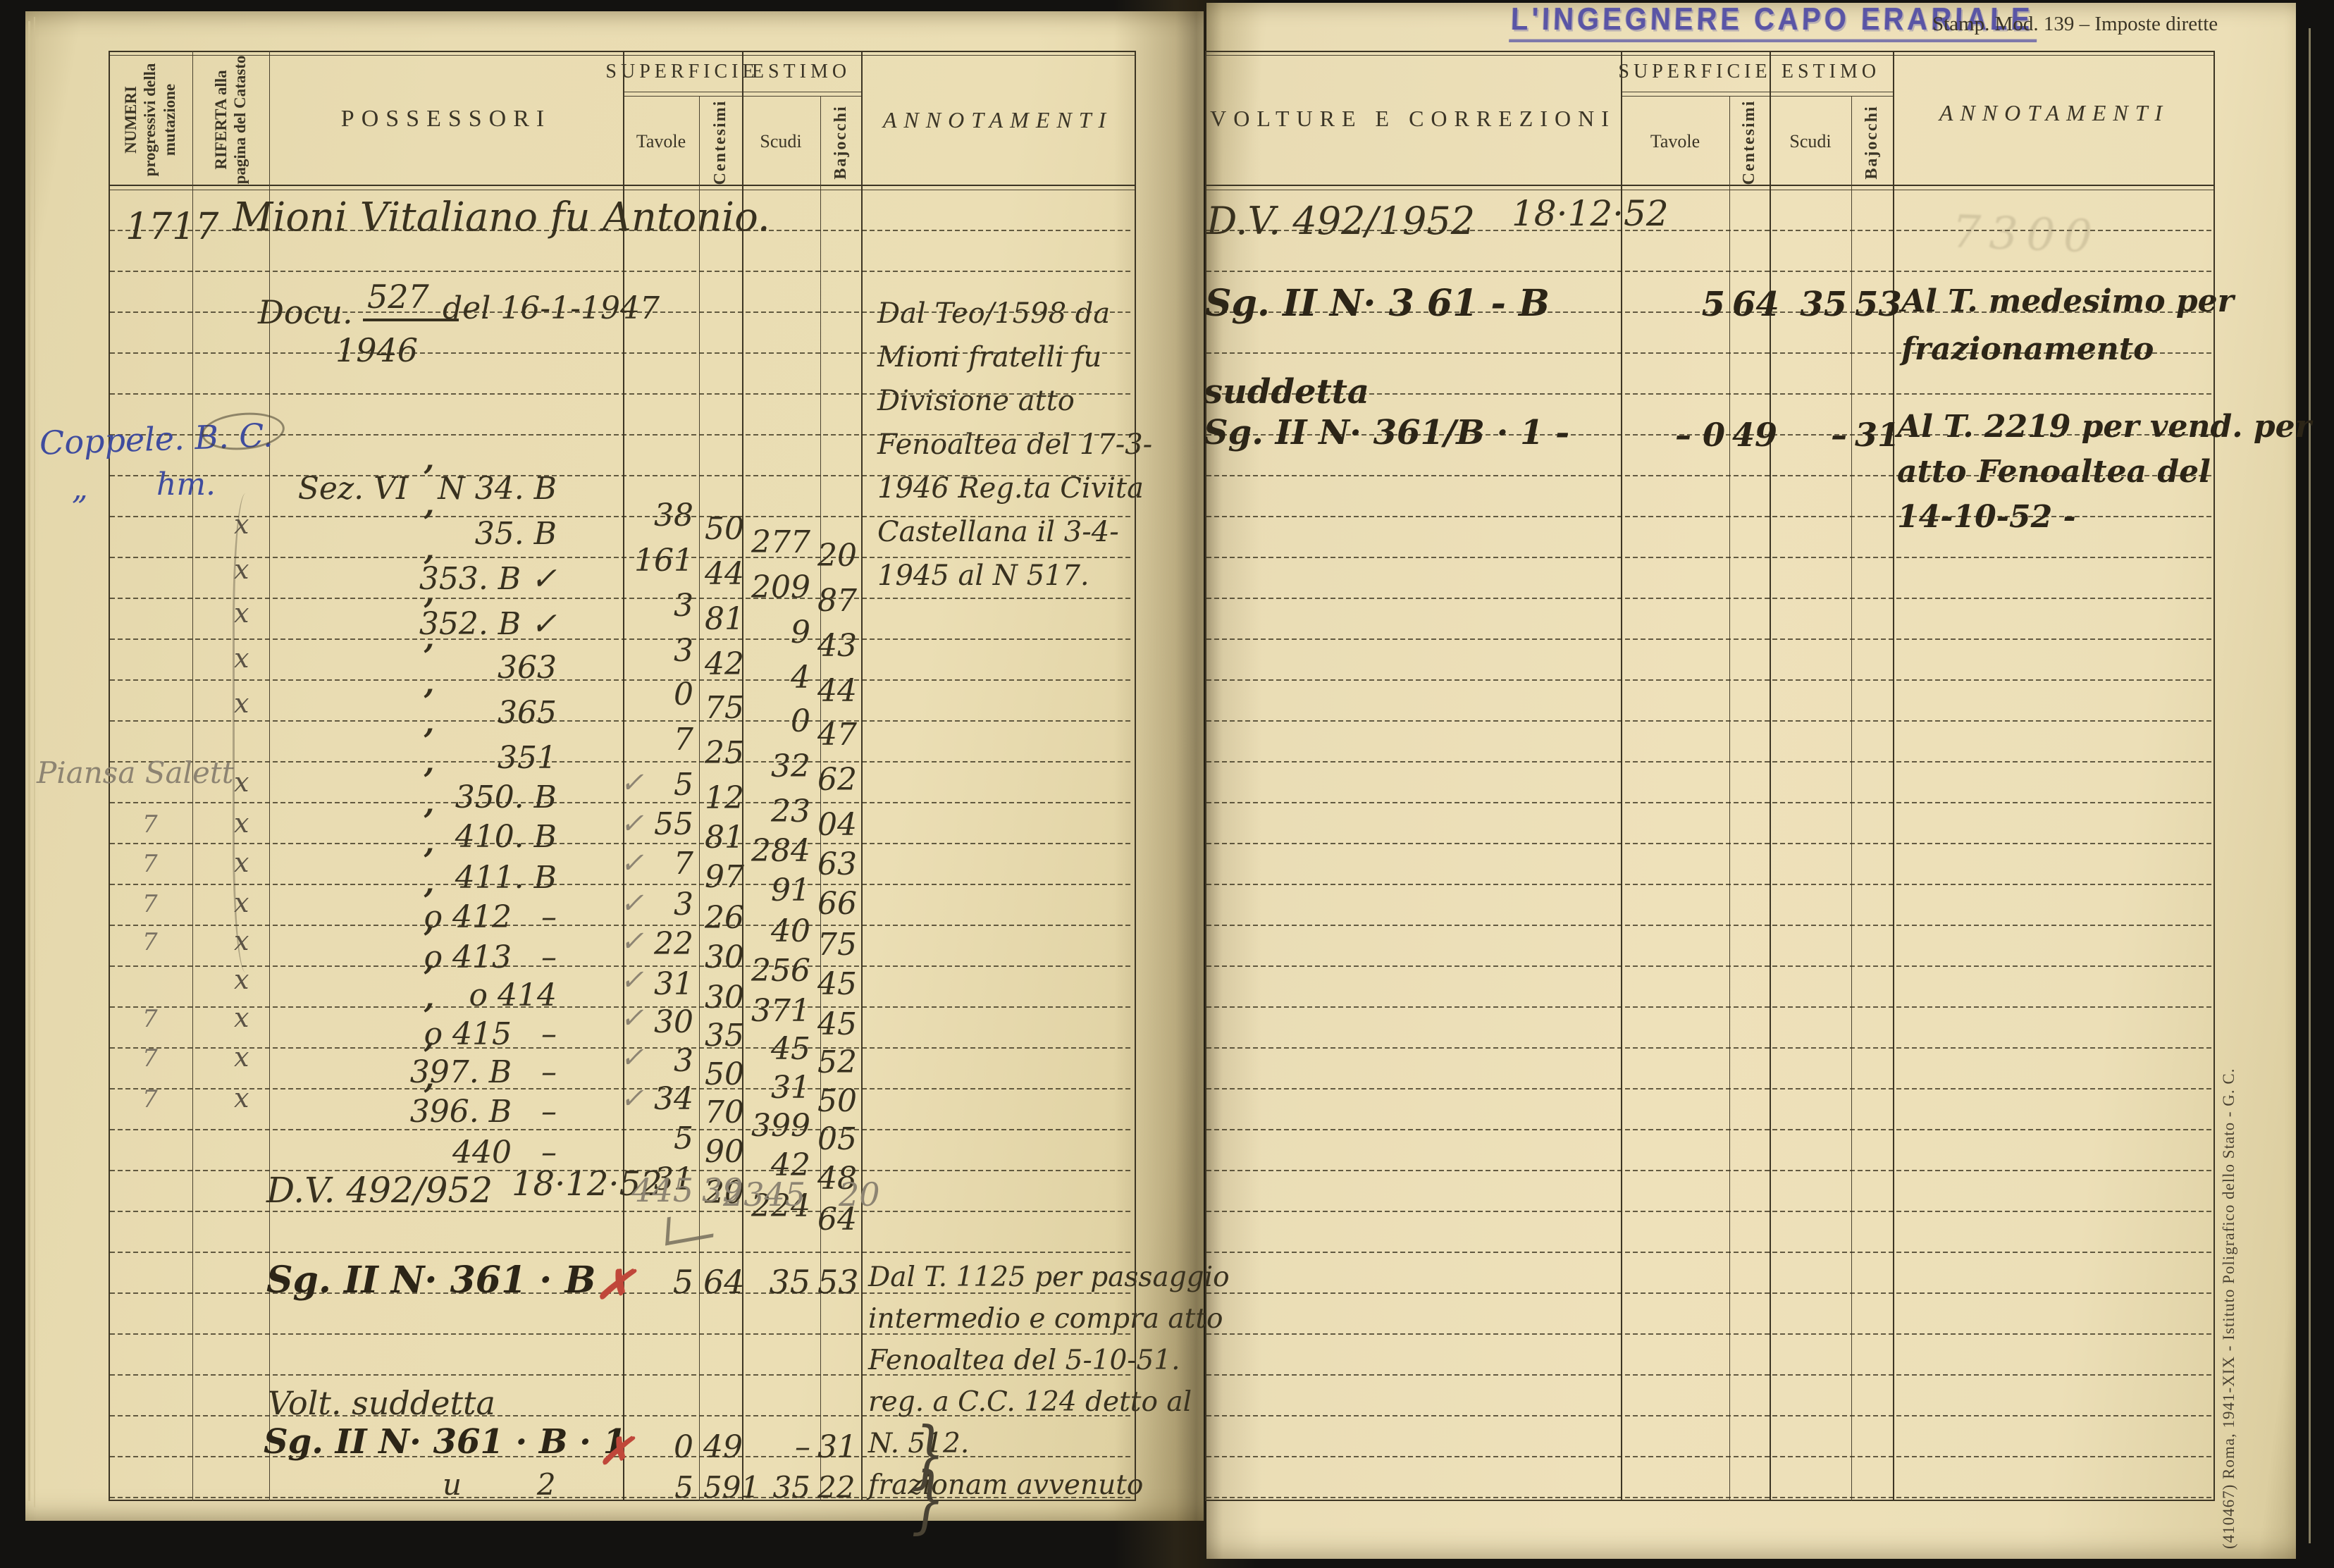  I want to click on parcel-label: 410. B, so click(506, 837).